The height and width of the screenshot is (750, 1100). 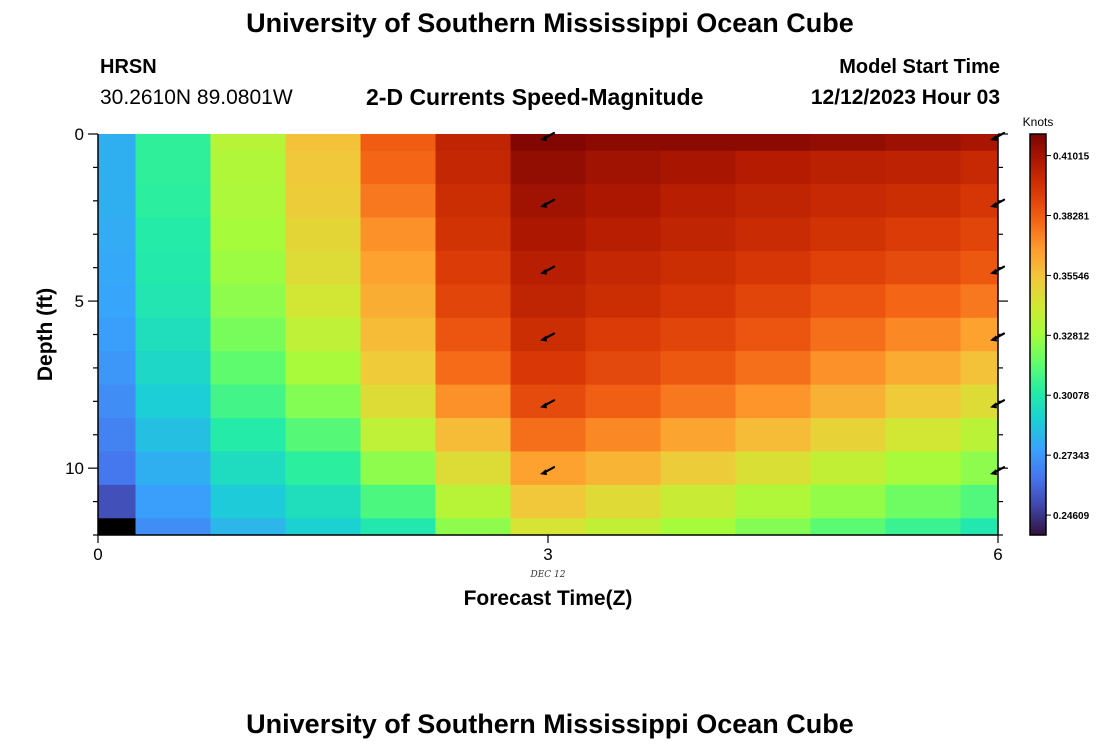 What do you see at coordinates (1071, 276) in the screenshot?
I see `colorbar-tick-label: 0.35546` at bounding box center [1071, 276].